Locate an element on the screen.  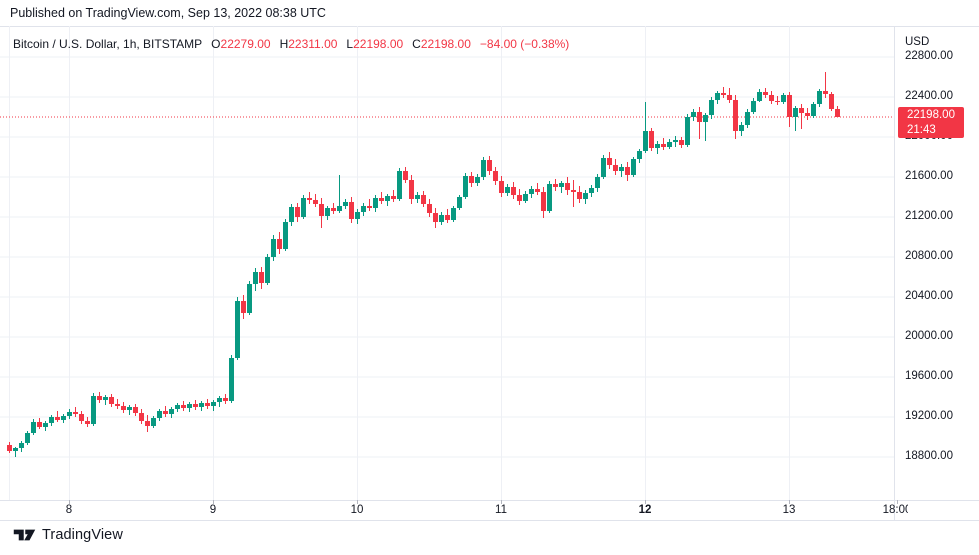
time-axis-label: 18:00 is located at coordinates (895, 510).